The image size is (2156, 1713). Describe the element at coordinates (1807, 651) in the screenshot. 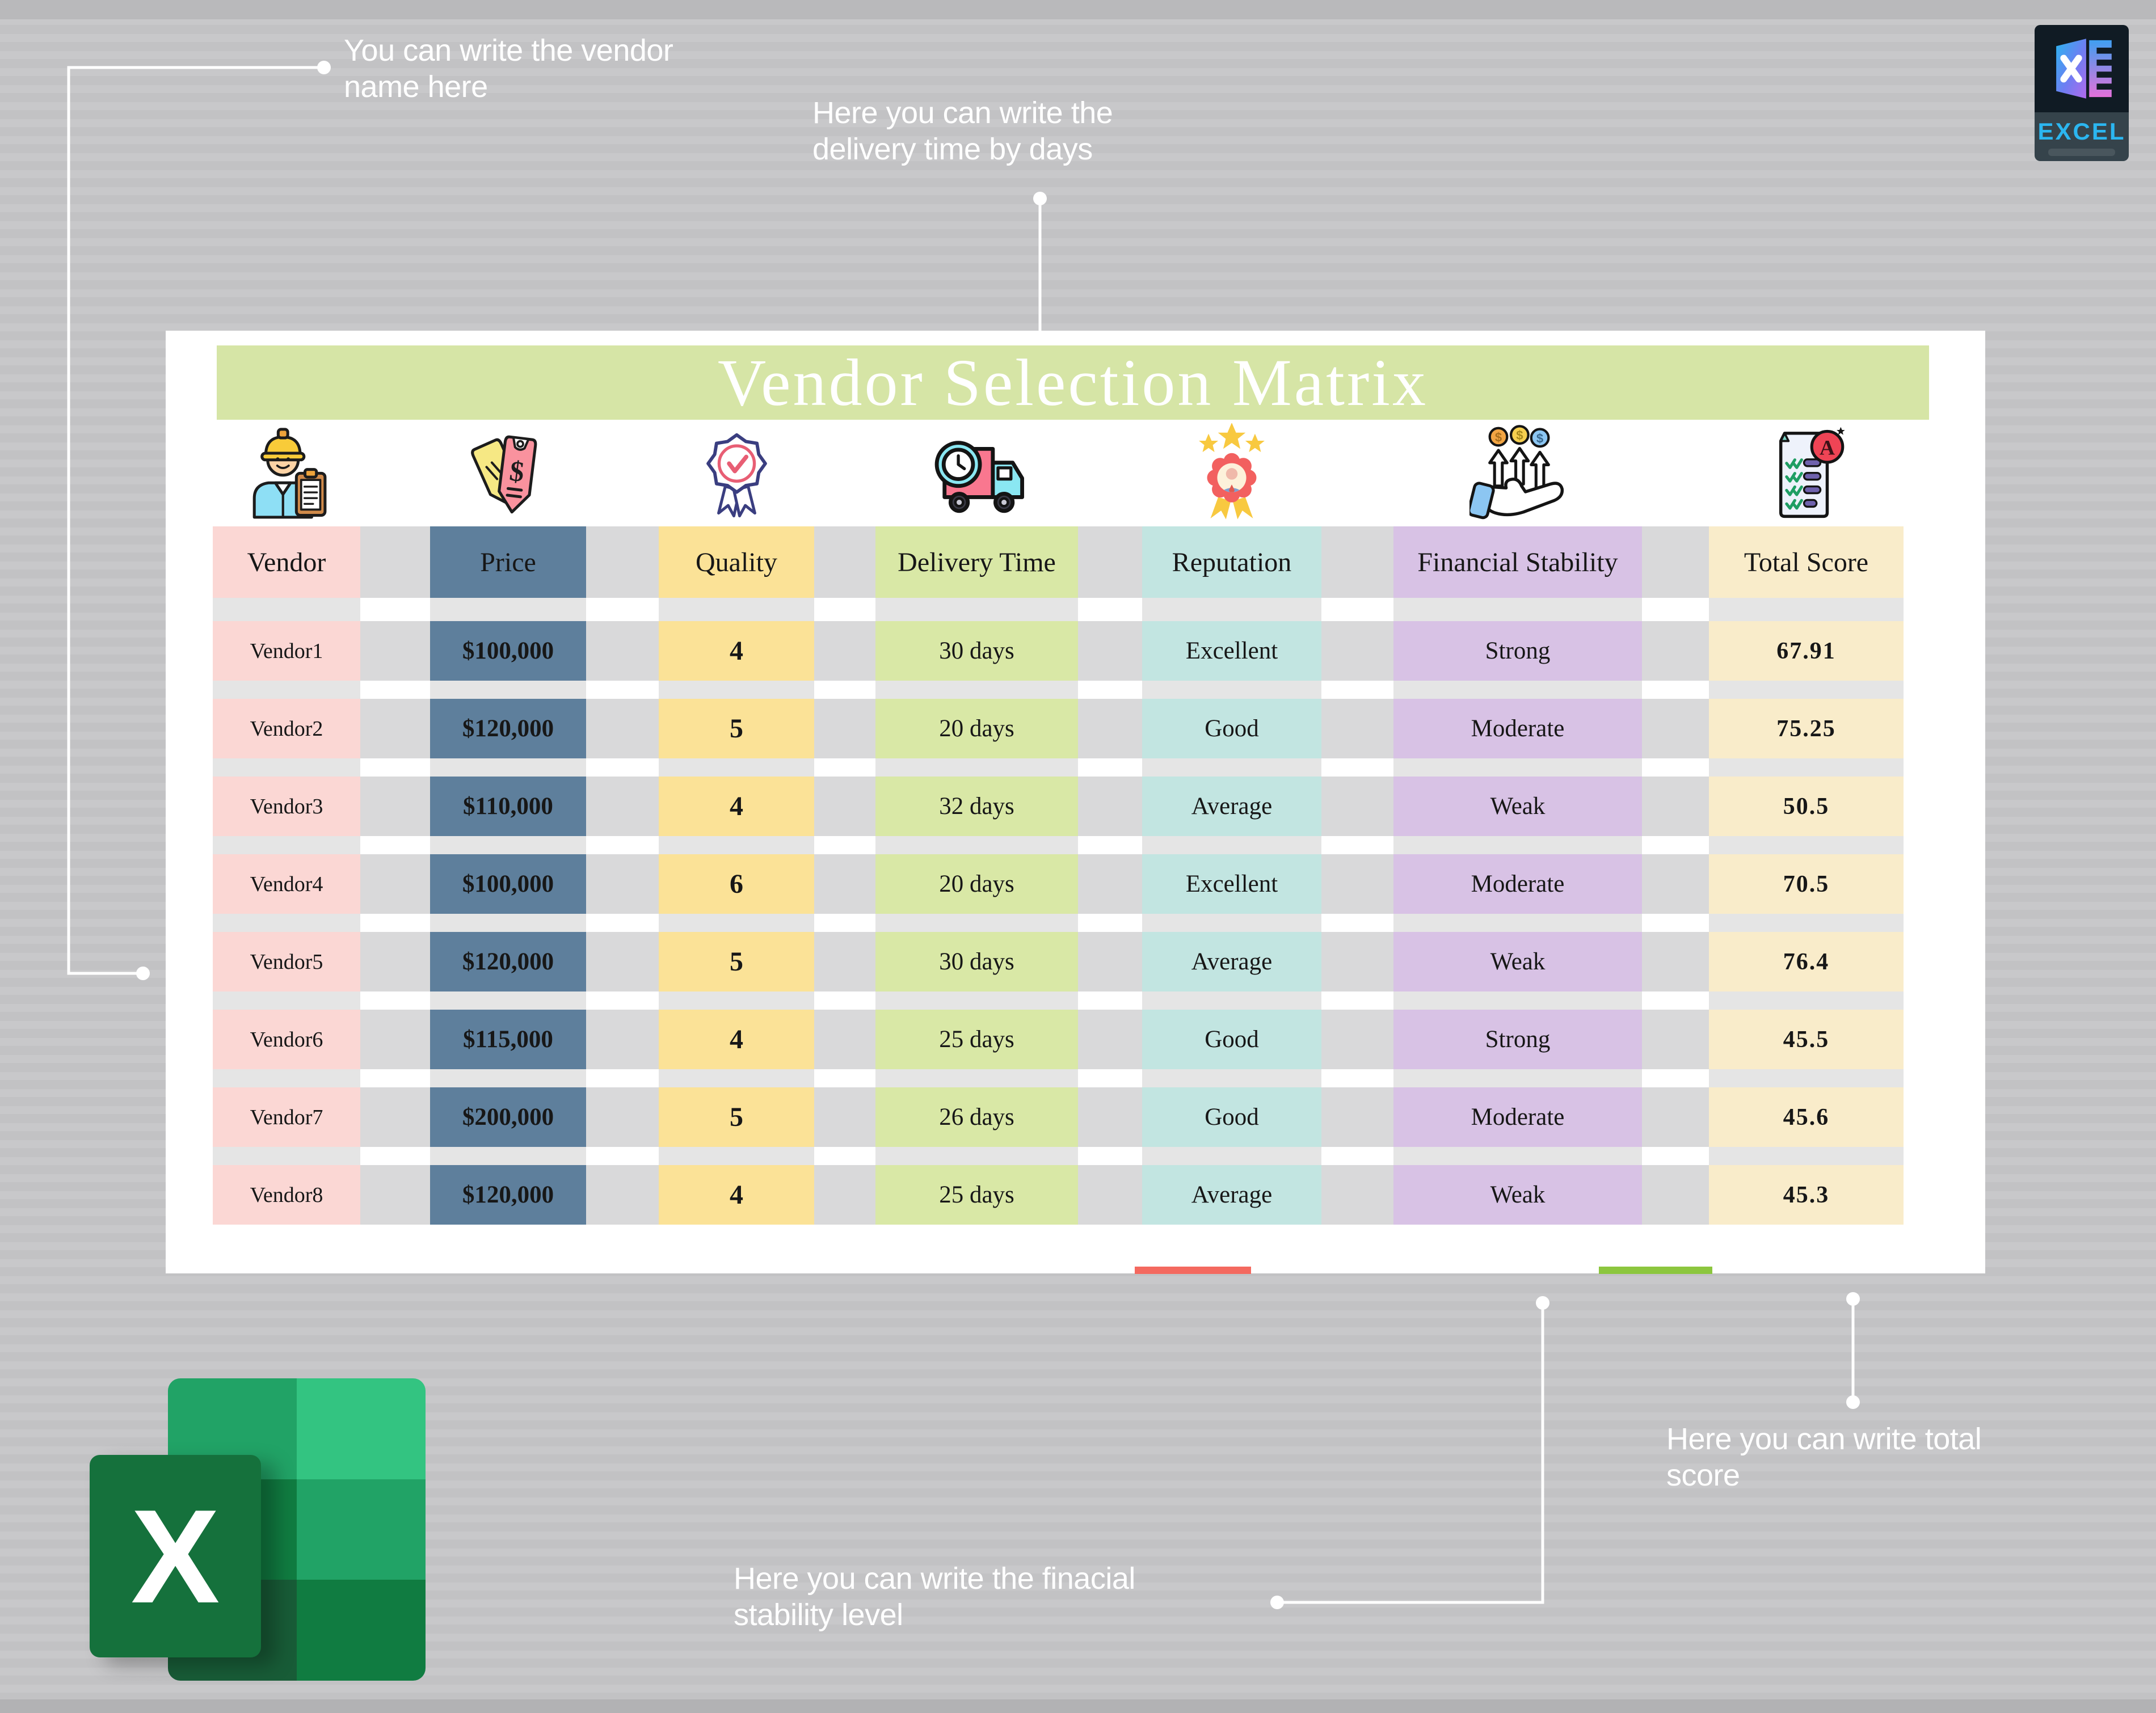

I see `cell-total-row1: 67.91` at that location.